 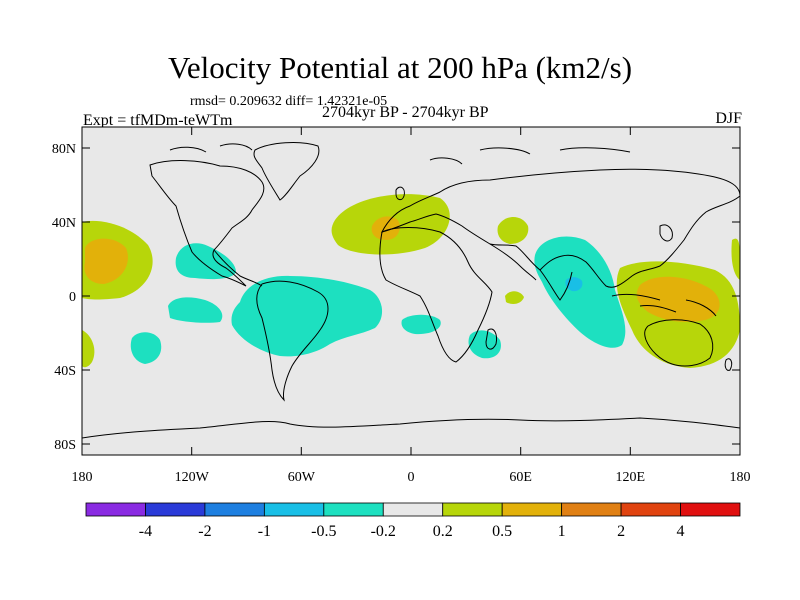 I want to click on stats-text: rmsd= 0.209632 diff= 1.42321e-05, so click(x=289, y=101).